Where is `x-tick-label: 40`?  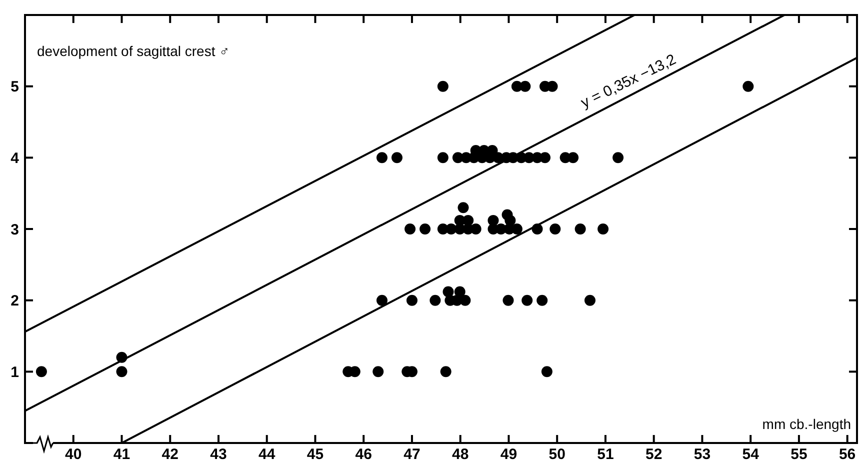
x-tick-label: 40 is located at coordinates (73, 453).